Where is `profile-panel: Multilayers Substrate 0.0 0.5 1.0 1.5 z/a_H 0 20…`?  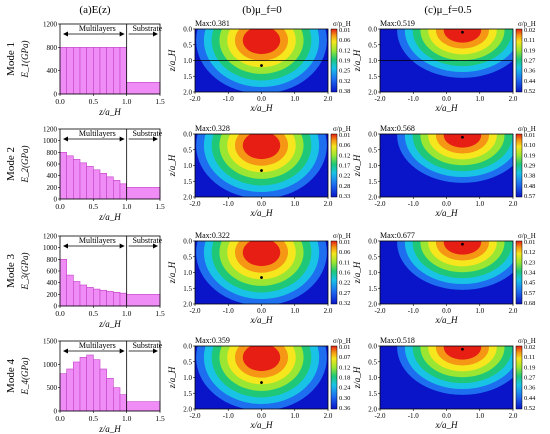
profile-panel: Multilayers Substrate 0.0 0.5 1.0 1.5 z/a_H 0 20… is located at coordinates (92, 174).